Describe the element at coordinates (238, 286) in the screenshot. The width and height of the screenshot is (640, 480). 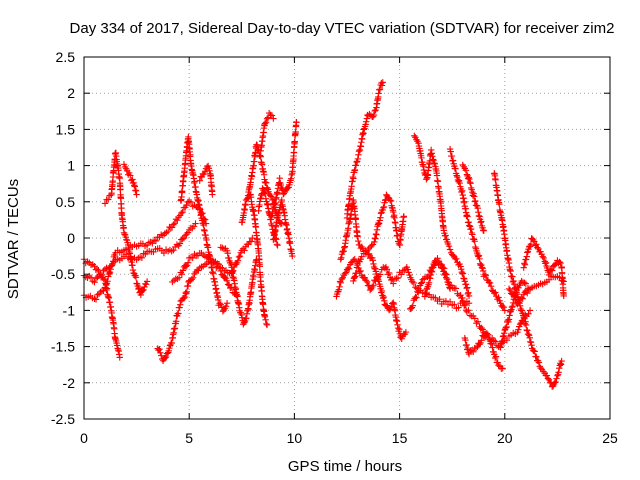
I see `series-t10` at that location.